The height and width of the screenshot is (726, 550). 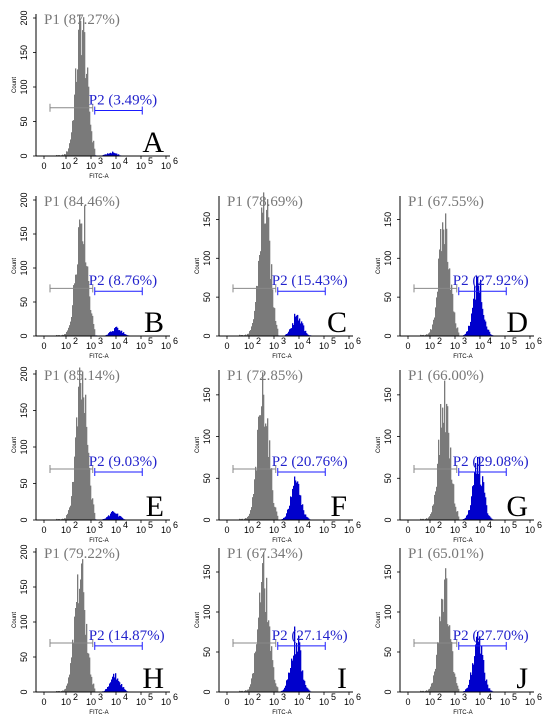 I want to click on p1-percentage-label: P1 (79.22%), so click(x=82, y=554).